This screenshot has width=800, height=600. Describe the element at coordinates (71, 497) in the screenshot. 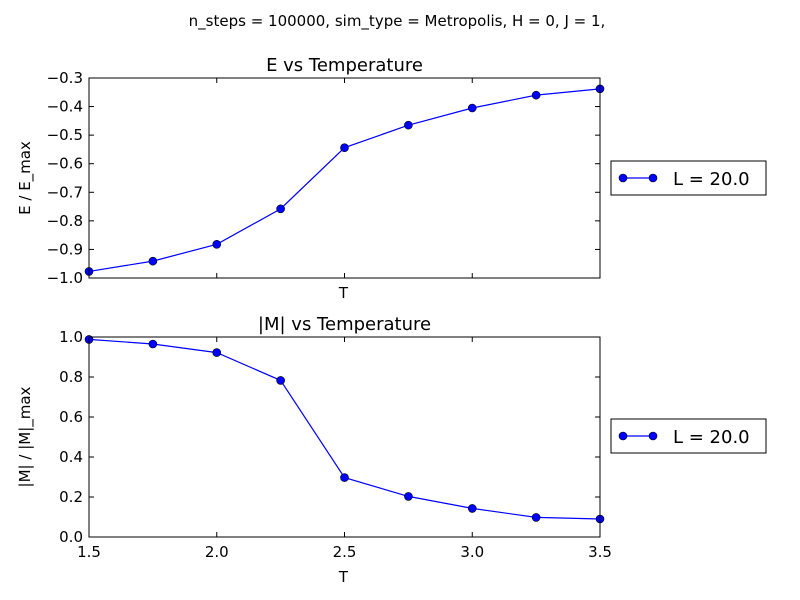

I see `magnetization-y-tick-label: 0.2` at that location.